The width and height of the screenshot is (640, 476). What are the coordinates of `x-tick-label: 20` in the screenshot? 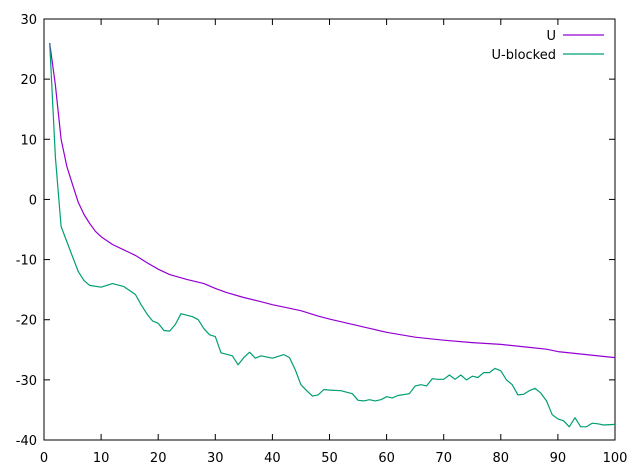 It's located at (158, 458).